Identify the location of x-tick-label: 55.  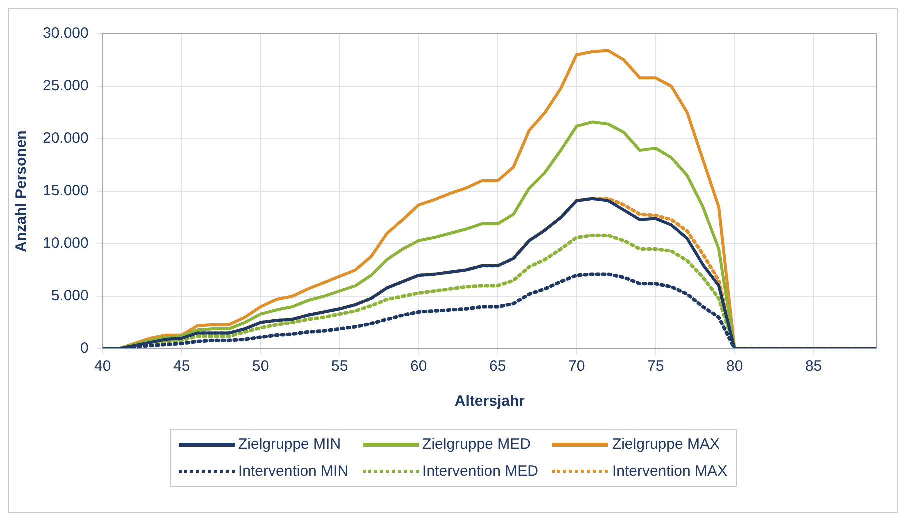
(340, 367).